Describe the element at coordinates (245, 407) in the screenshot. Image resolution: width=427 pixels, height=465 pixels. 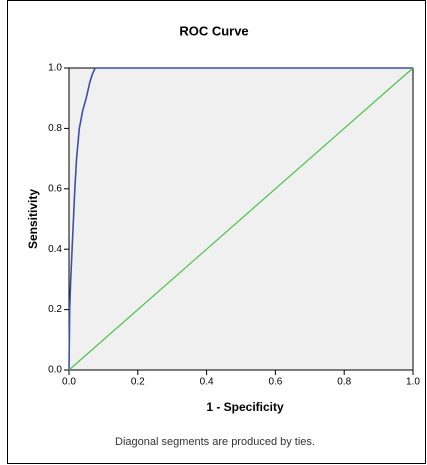
I see `x-axis-title: 1 - Specificity` at that location.